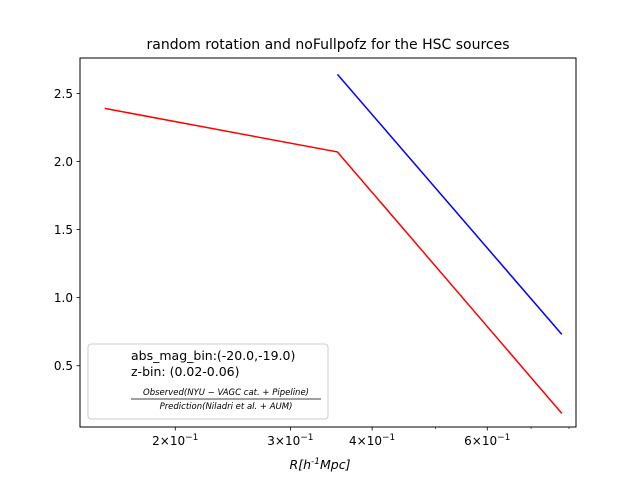 The image size is (640, 480). Describe the element at coordinates (63, 94) in the screenshot. I see `y-tick-label-5: 2.5` at that location.